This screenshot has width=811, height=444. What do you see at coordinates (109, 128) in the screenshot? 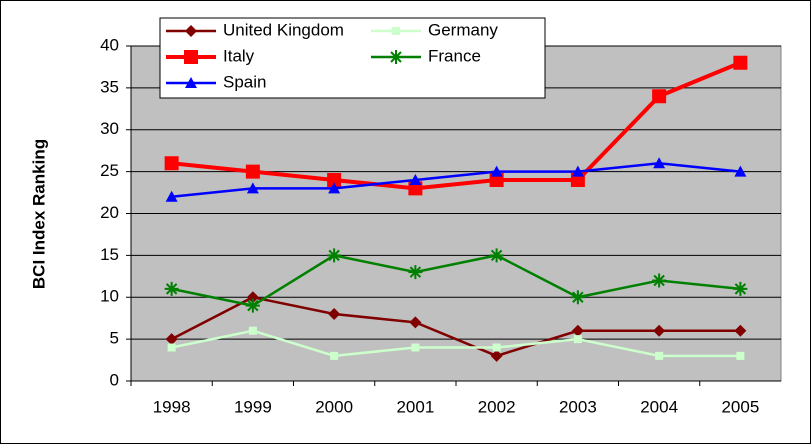
I see `y-tick-label: 30` at bounding box center [109, 128].